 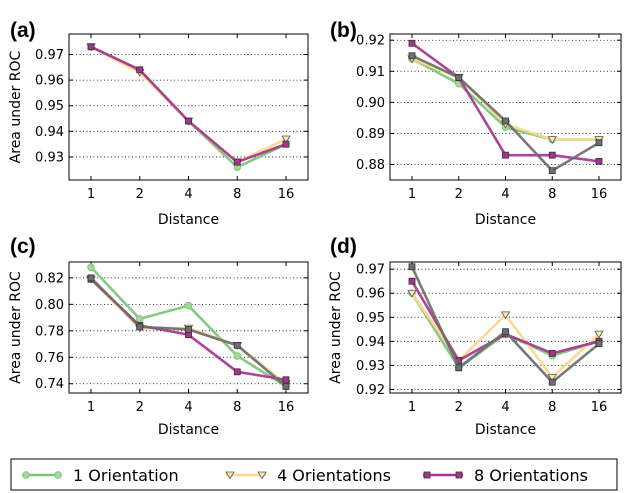 I want to click on legend-box, so click(x=314, y=474).